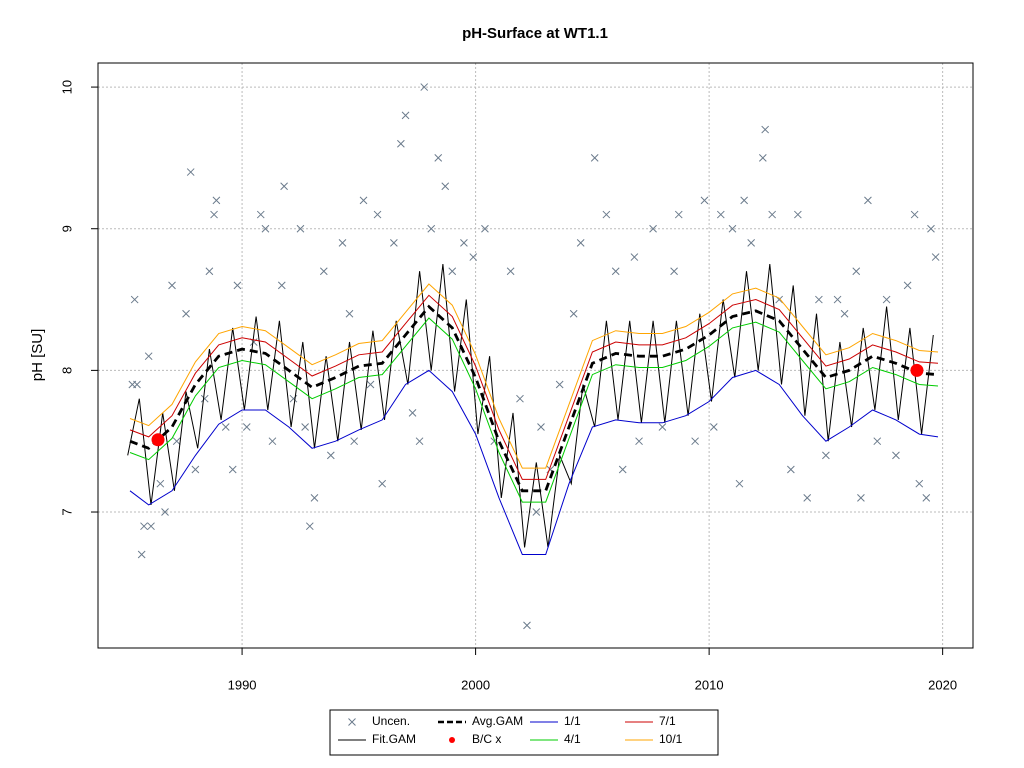  I want to click on y-axis-label: pH [SU], so click(37, 355).